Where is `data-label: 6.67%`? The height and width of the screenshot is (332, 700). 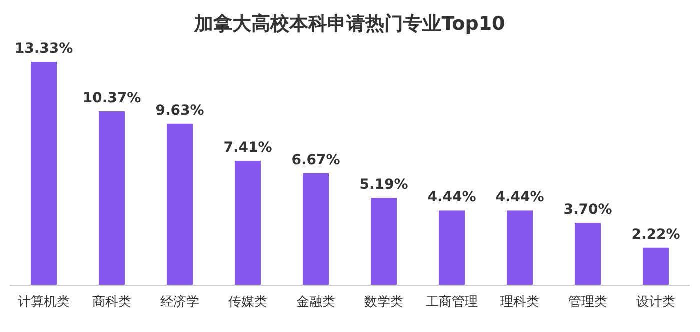
data-label: 6.67% is located at coordinates (316, 160).